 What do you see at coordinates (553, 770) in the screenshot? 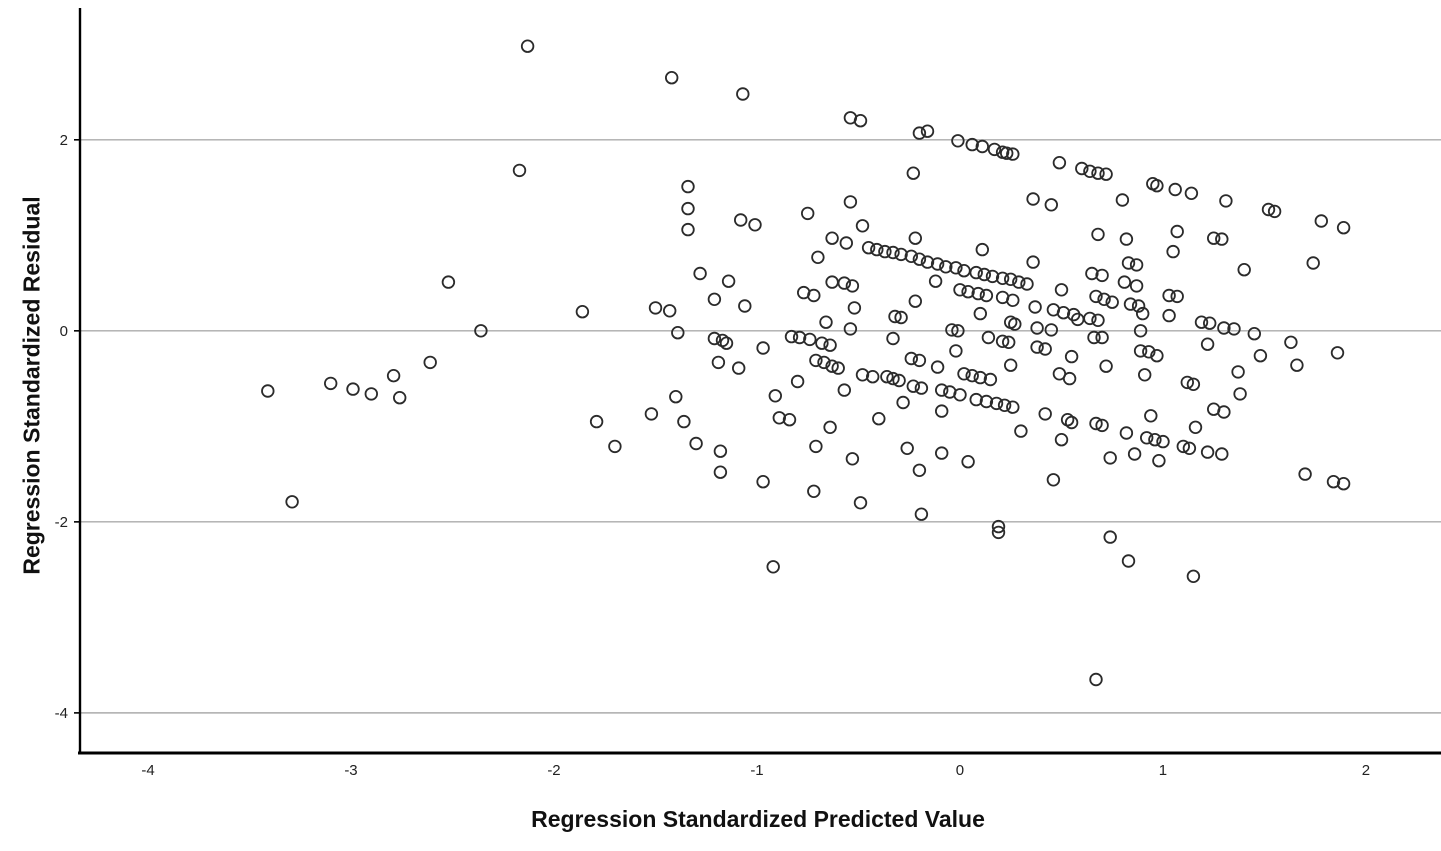
I see `x-tick-label--2: -2` at bounding box center [553, 770].